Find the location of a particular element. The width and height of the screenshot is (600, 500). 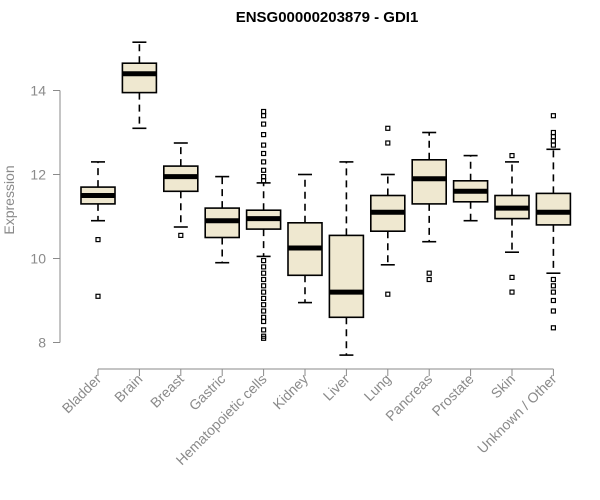

y-tick-label: 12 is located at coordinates (38, 175).